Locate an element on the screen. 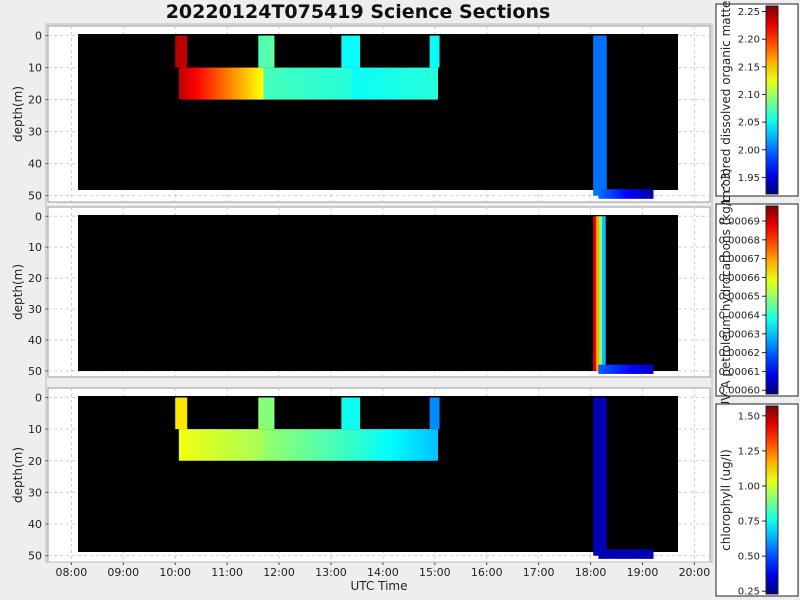  x-tick-label: 18:00 is located at coordinates (591, 572).